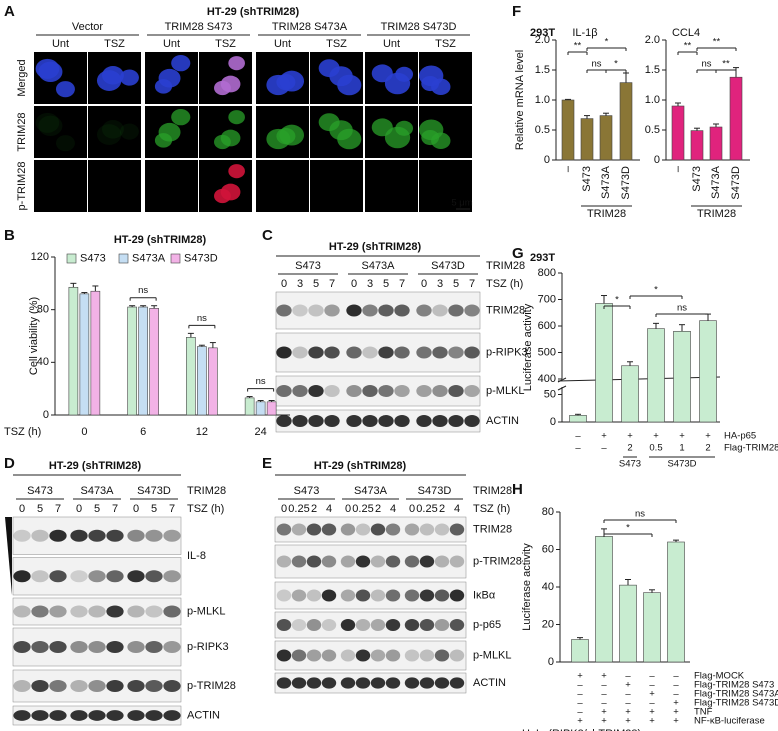 The width and height of the screenshot is (778, 731). What do you see at coordinates (310, 27) in the screenshot?
I see `group-label: TRIM28 S473A` at bounding box center [310, 27].